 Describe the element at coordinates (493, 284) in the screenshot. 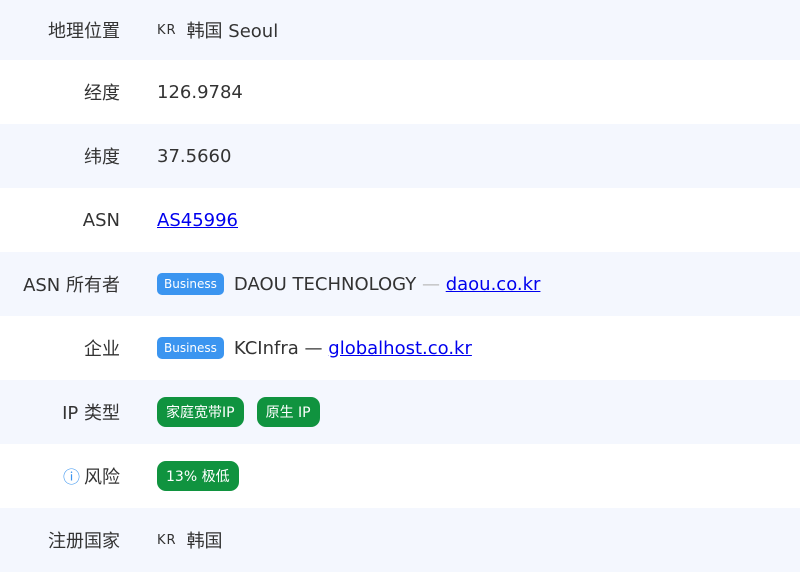

I see `domain-link: daou.co.kr` at that location.